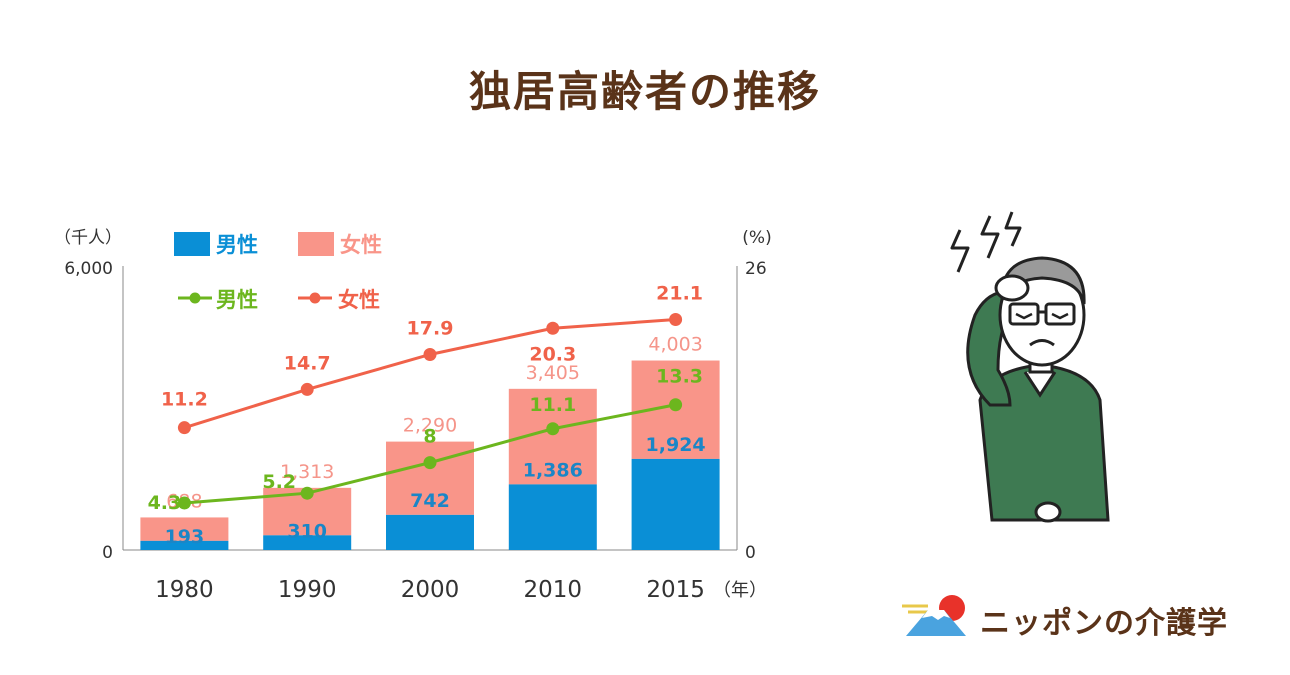 The image size is (1290, 675). Describe the element at coordinates (934, 615) in the screenshot. I see `mount-fuji-sun-icon` at that location.